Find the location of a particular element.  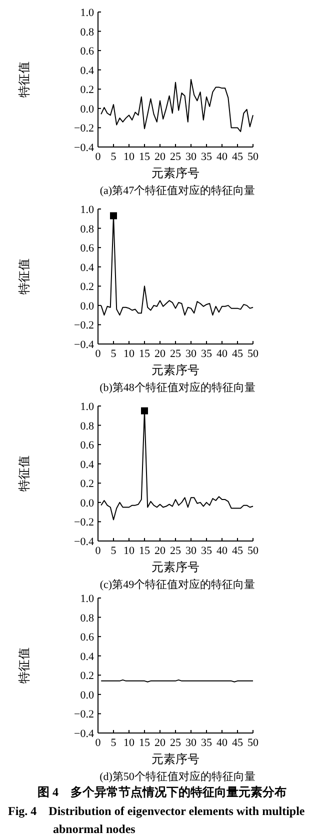

line-series is located at coordinates (177, 105).